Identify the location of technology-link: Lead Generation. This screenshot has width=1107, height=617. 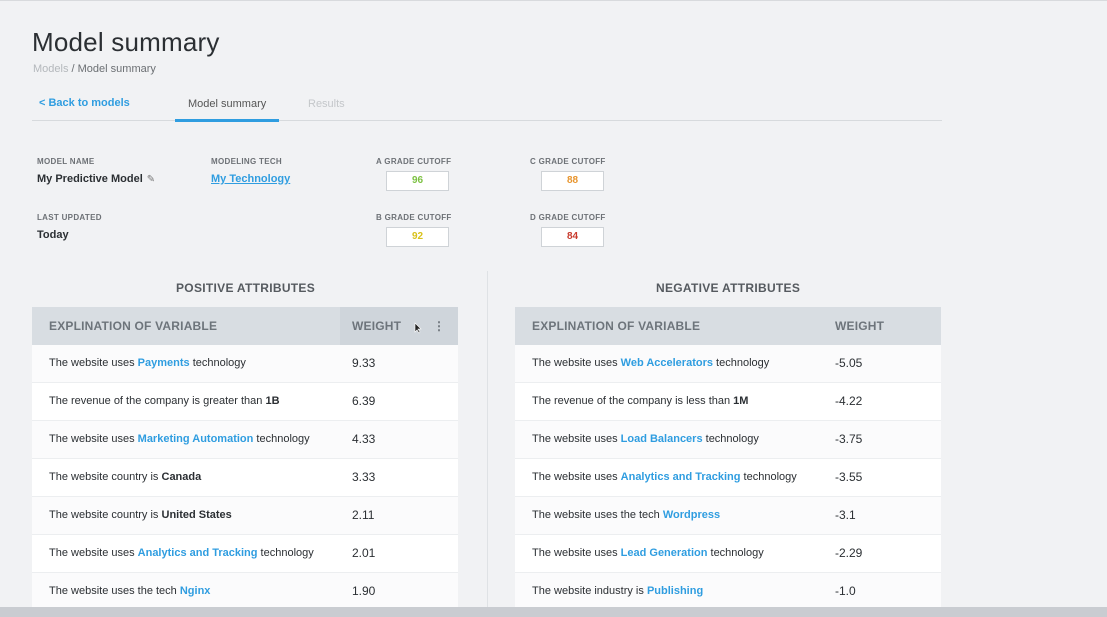
(664, 553).